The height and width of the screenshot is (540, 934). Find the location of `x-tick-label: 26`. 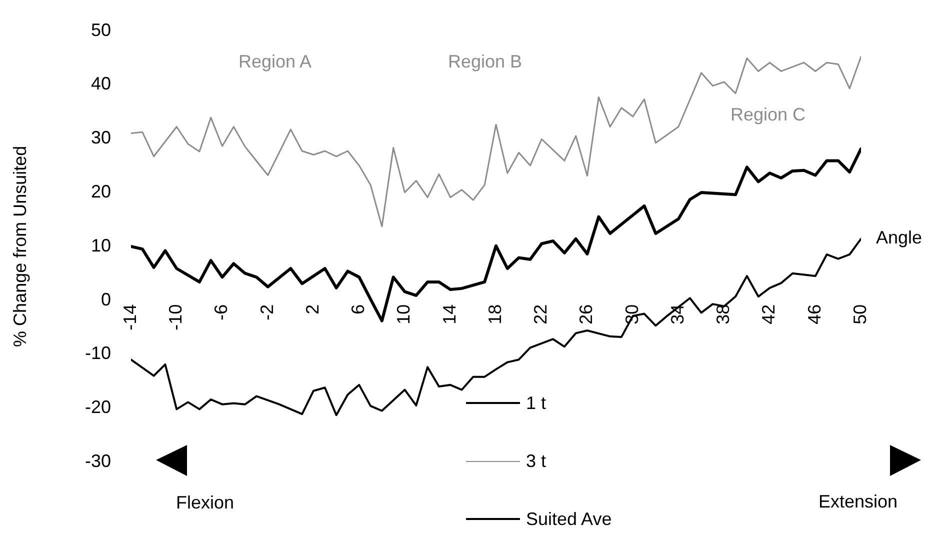

x-tick-label: 26 is located at coordinates (586, 314).